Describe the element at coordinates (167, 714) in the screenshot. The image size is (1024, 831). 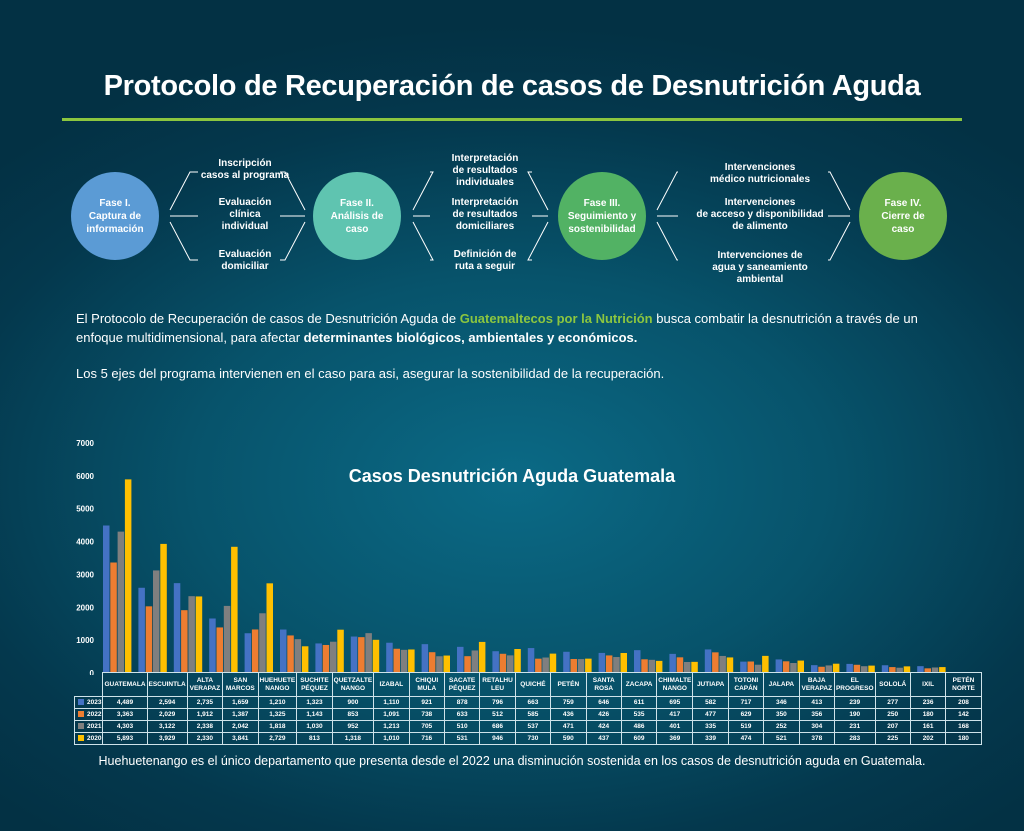
I see `table-cell: 2,029` at that location.